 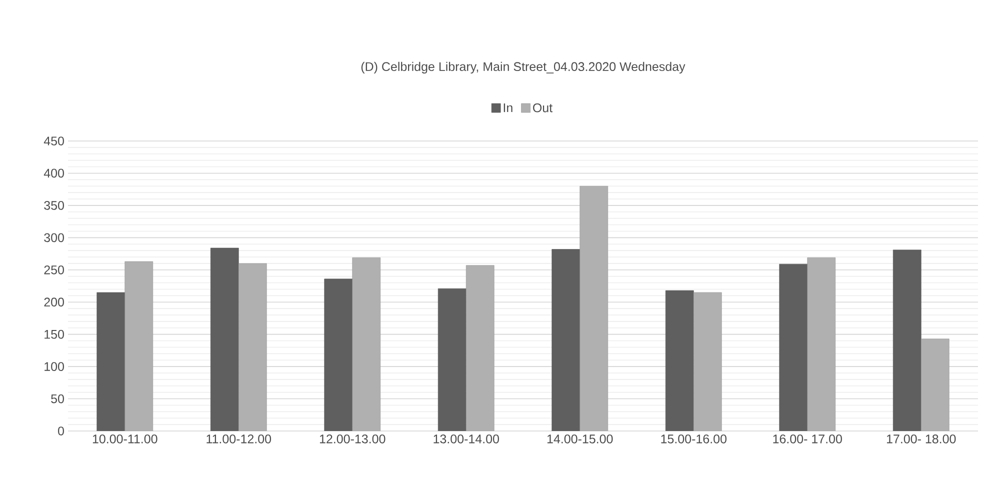 What do you see at coordinates (54, 141) in the screenshot?
I see `y-tick-label: 450` at bounding box center [54, 141].